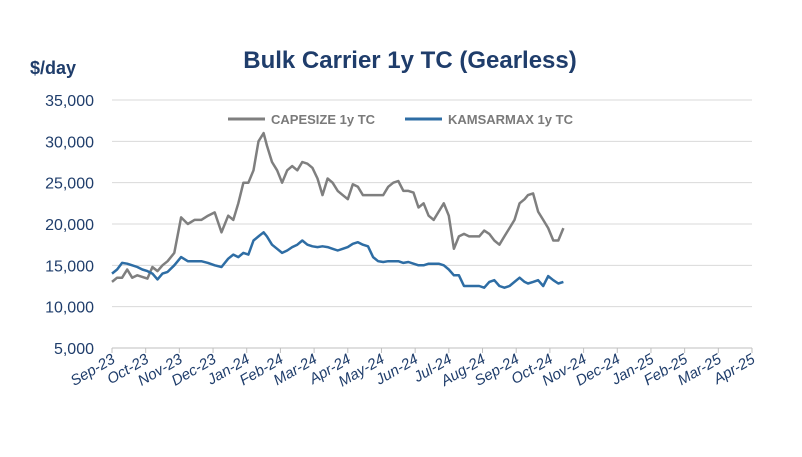 This screenshot has height=457, width=802. I want to click on y-tick-label: 10,000, so click(69, 308).